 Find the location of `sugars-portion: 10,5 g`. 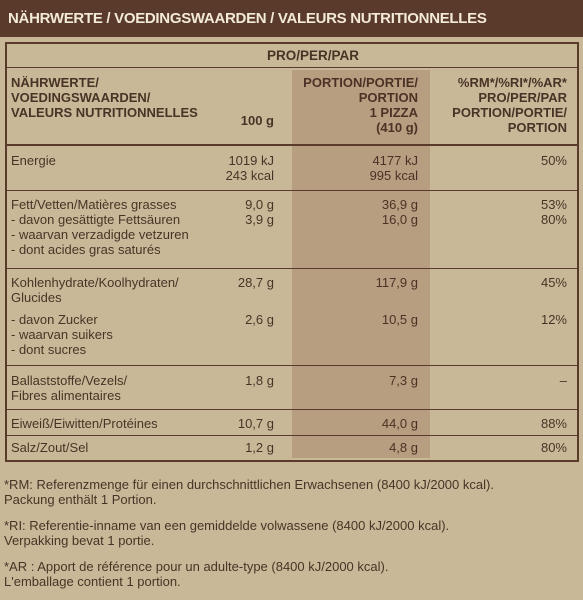

sugars-portion: 10,5 g is located at coordinates (399, 319).